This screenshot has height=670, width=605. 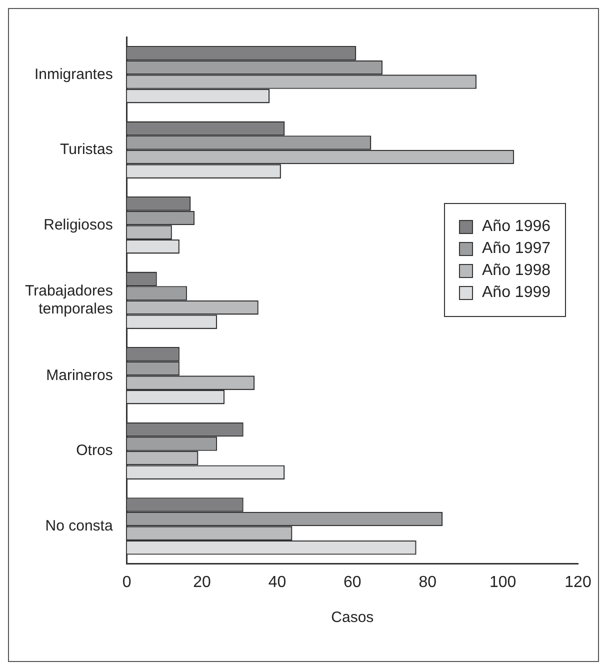 I want to click on y-tick-label: Turistas, so click(x=86, y=149).